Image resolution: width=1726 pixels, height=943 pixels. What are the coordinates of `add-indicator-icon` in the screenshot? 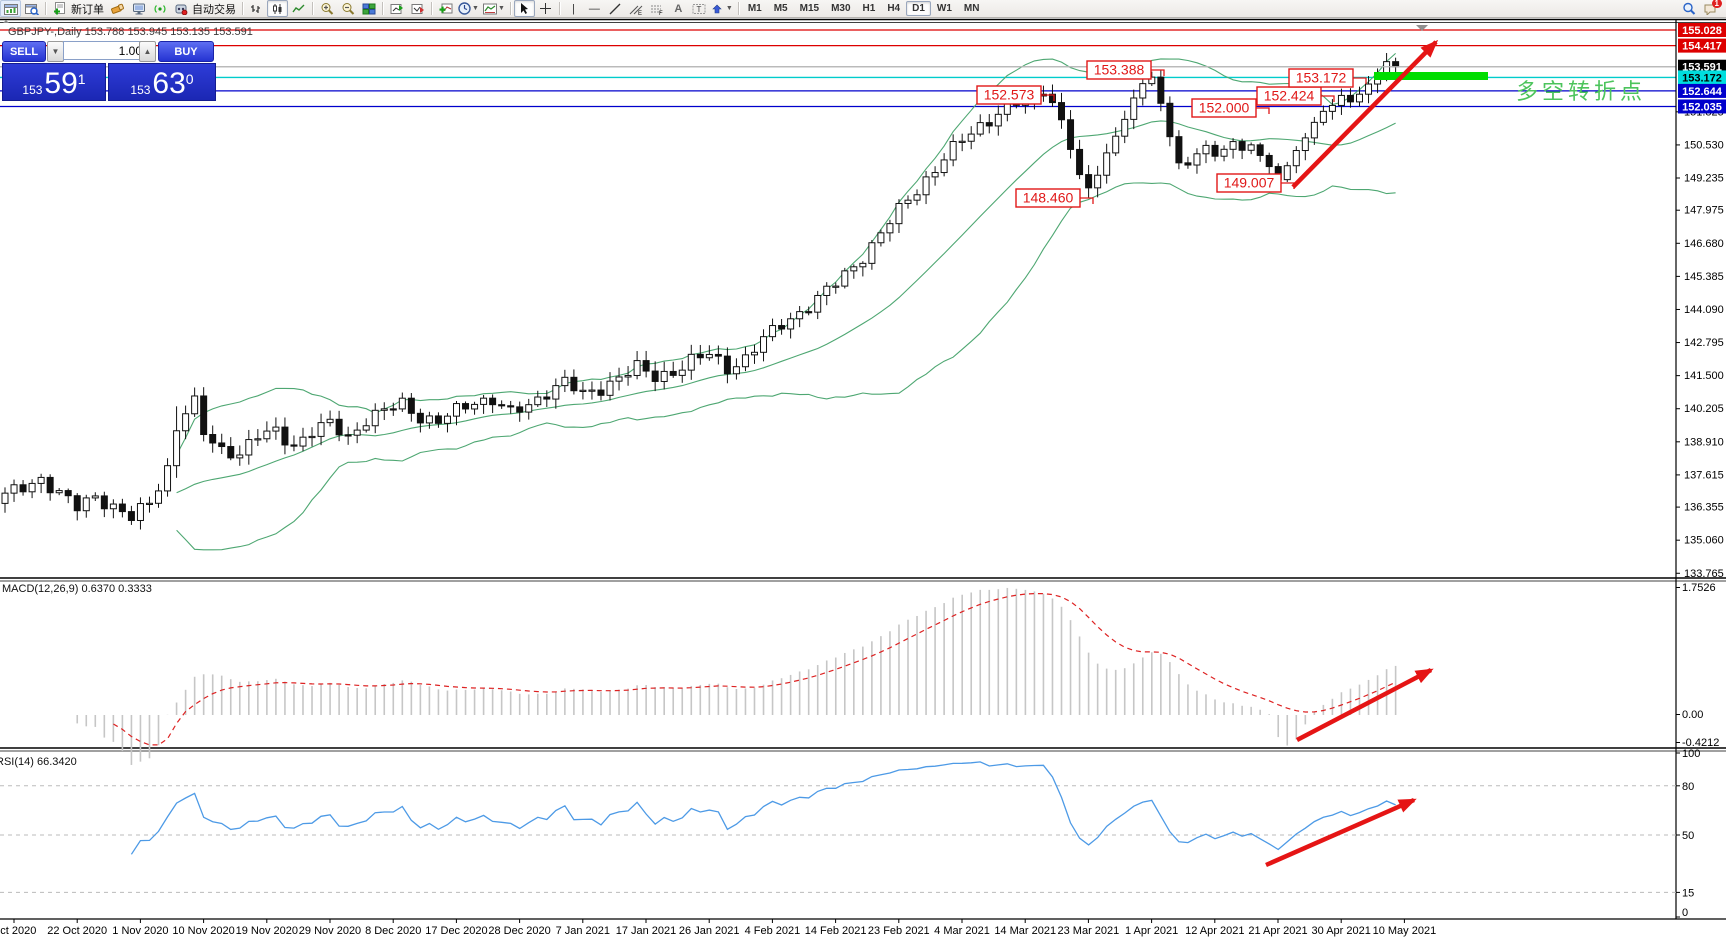 It's located at (445, 8).